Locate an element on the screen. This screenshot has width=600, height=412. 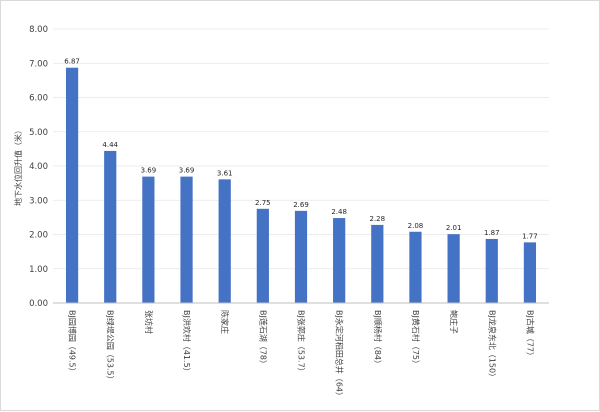
category-label: BJ龙泉东北（150） is located at coordinates (492, 345).